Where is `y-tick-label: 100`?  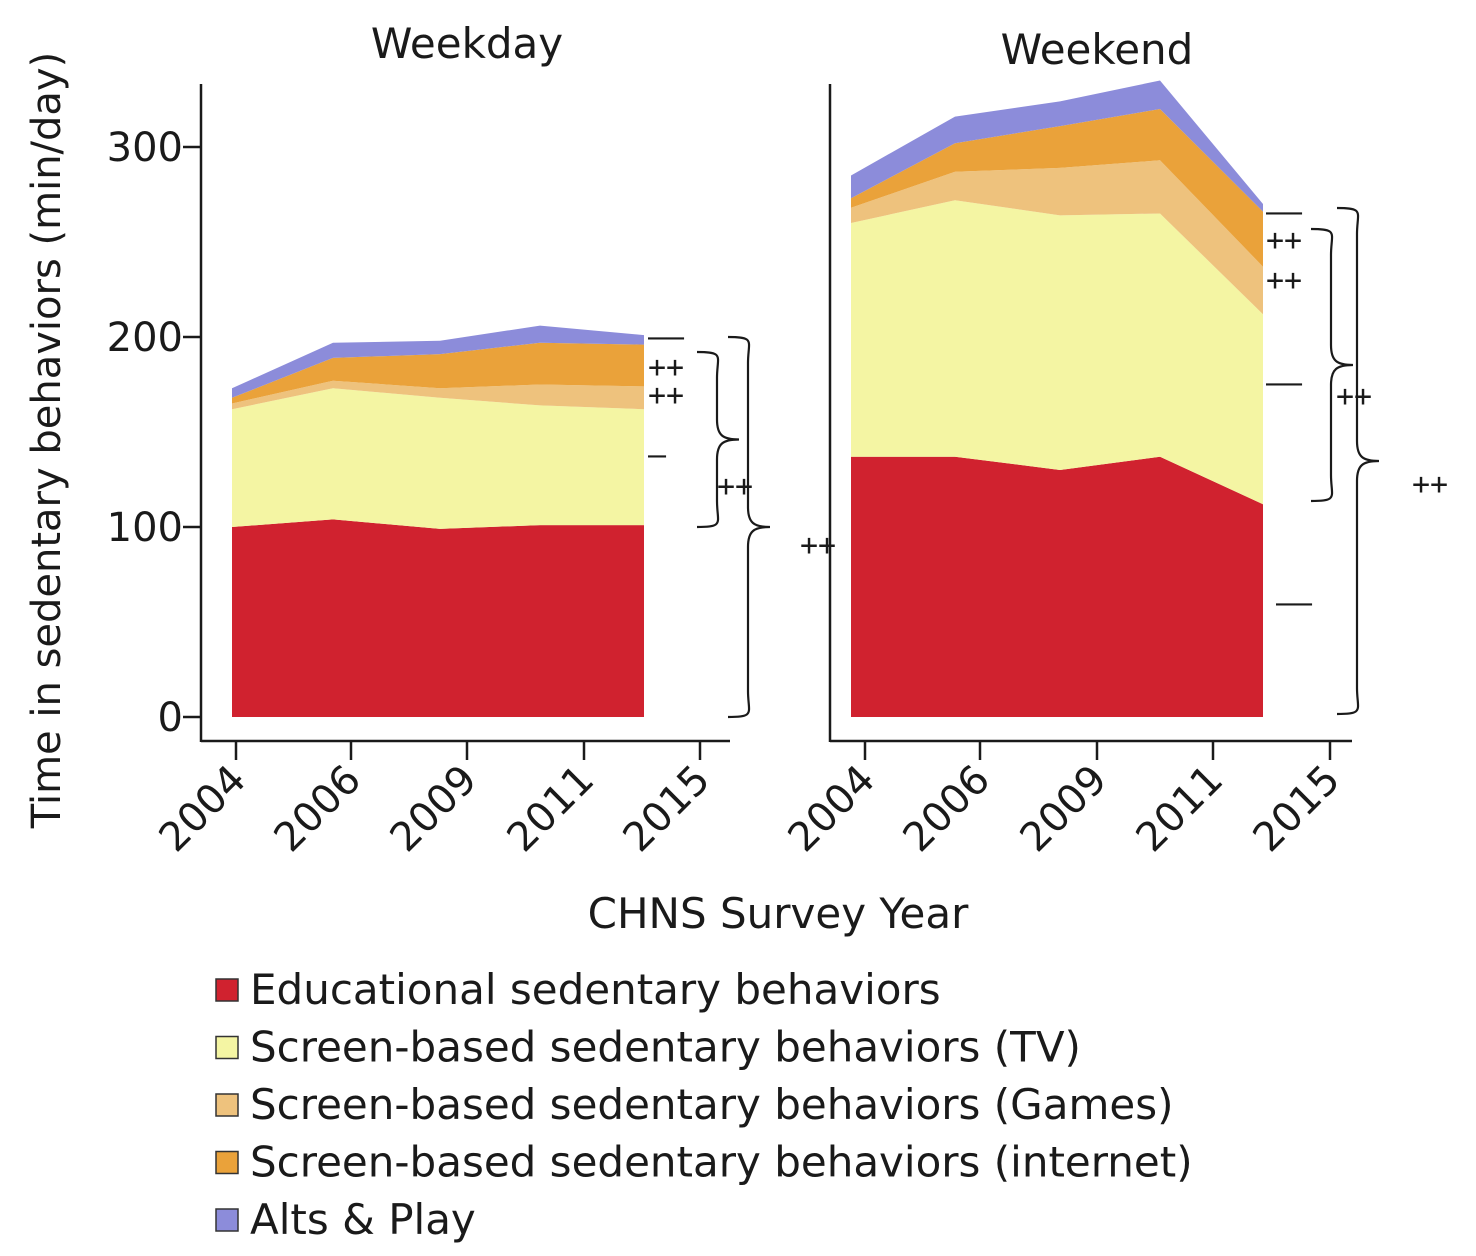
y-tick-label: 100 is located at coordinates (145, 528).